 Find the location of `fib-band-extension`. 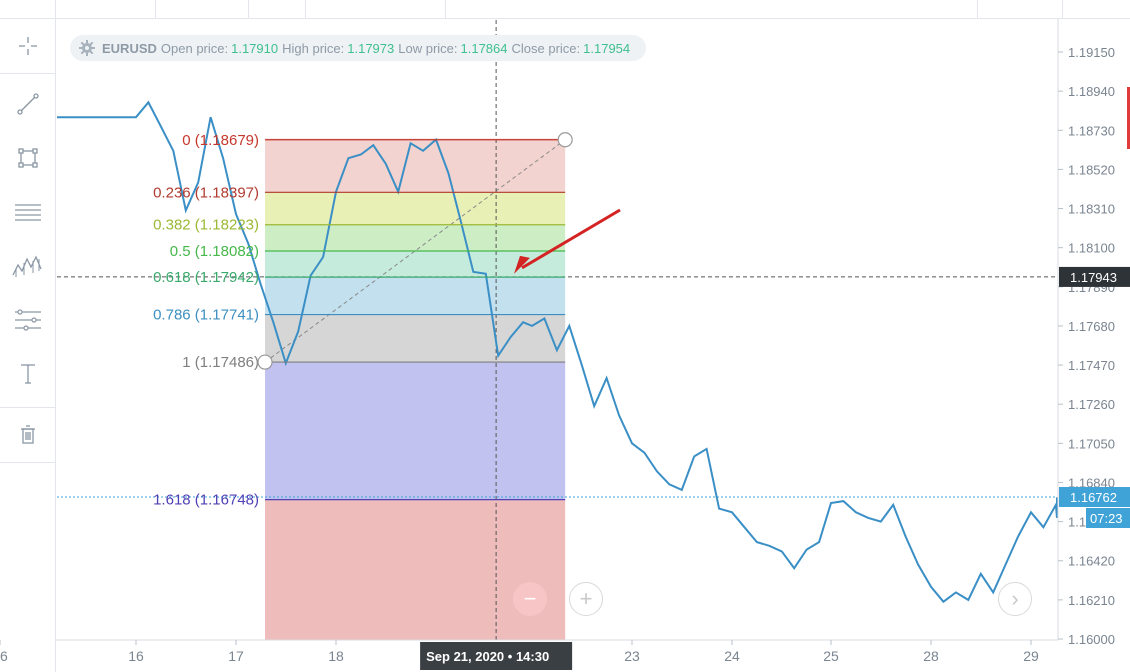

fib-band-extension is located at coordinates (415, 569).